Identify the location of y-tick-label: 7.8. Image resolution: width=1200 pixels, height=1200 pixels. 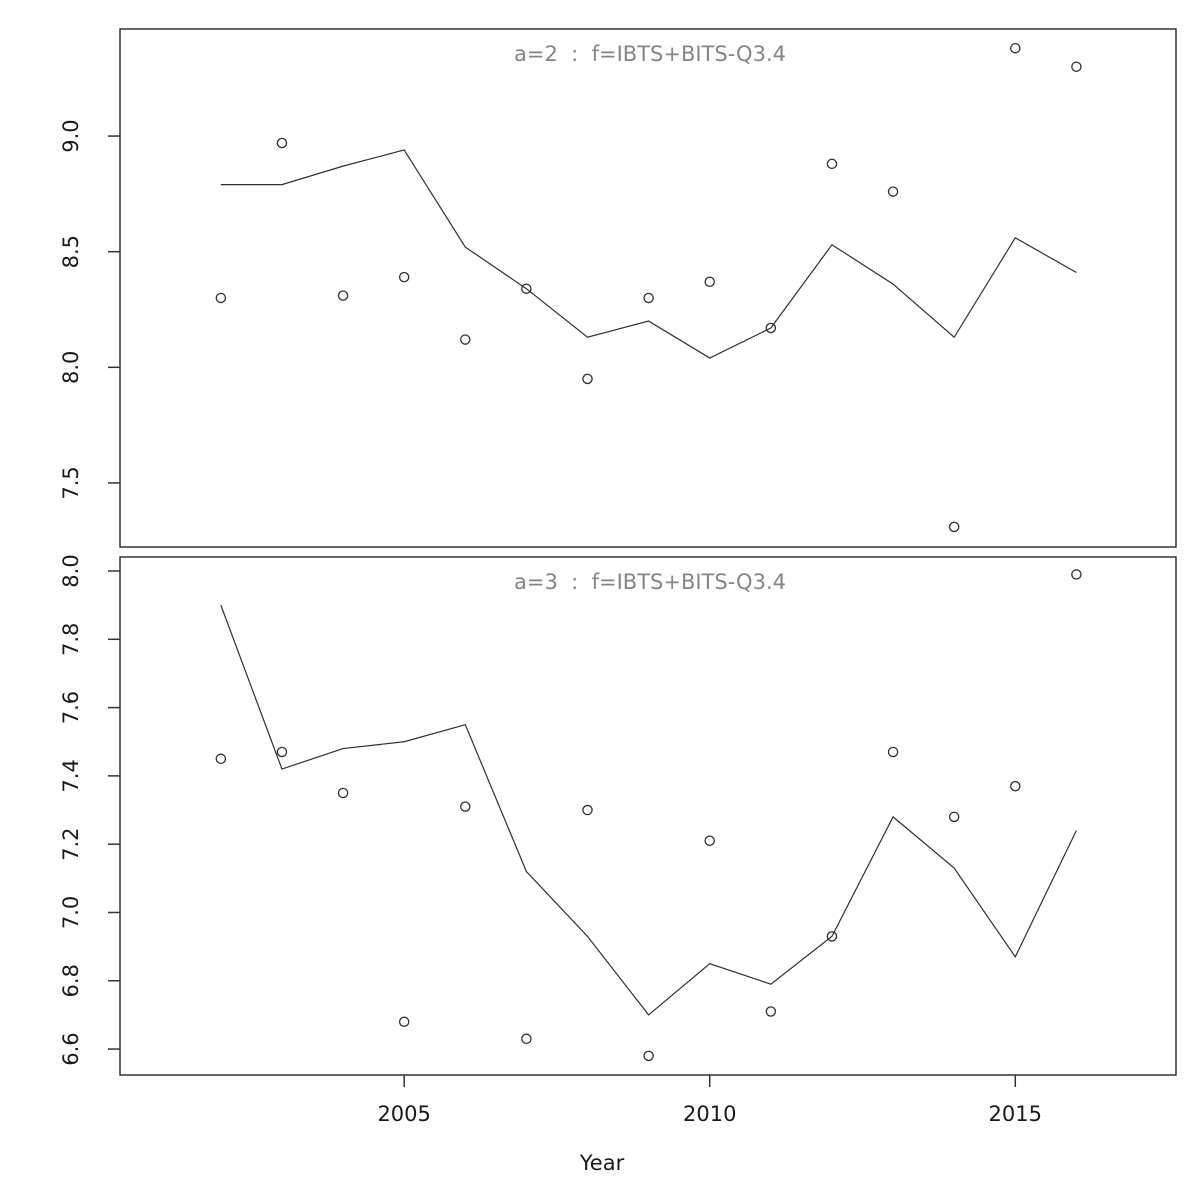
(71, 639).